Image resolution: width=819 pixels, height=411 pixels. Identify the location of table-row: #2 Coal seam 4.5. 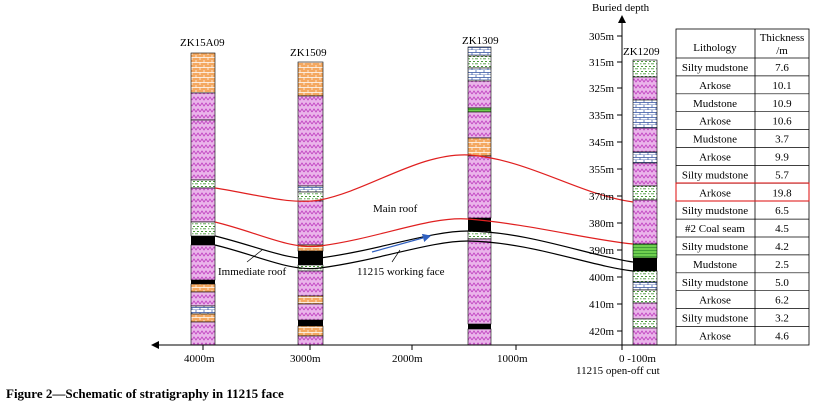
(737, 229).